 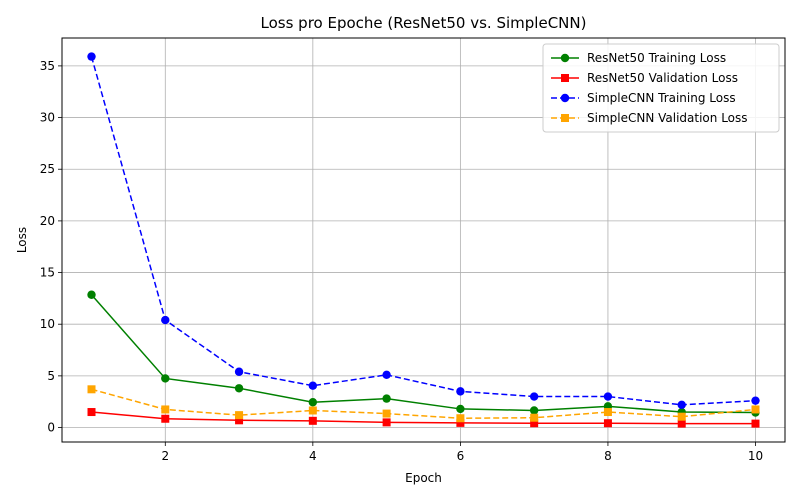 What do you see at coordinates (423, 478) in the screenshot?
I see `x-axis-label: Epoch` at bounding box center [423, 478].